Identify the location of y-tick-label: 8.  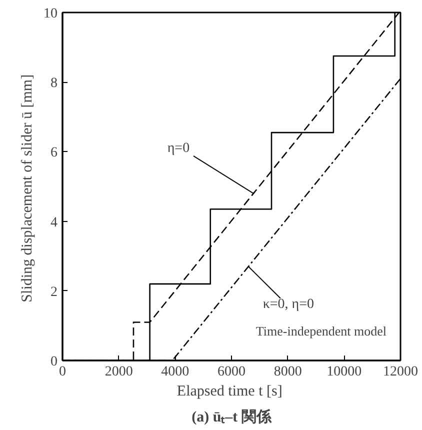
(54, 84).